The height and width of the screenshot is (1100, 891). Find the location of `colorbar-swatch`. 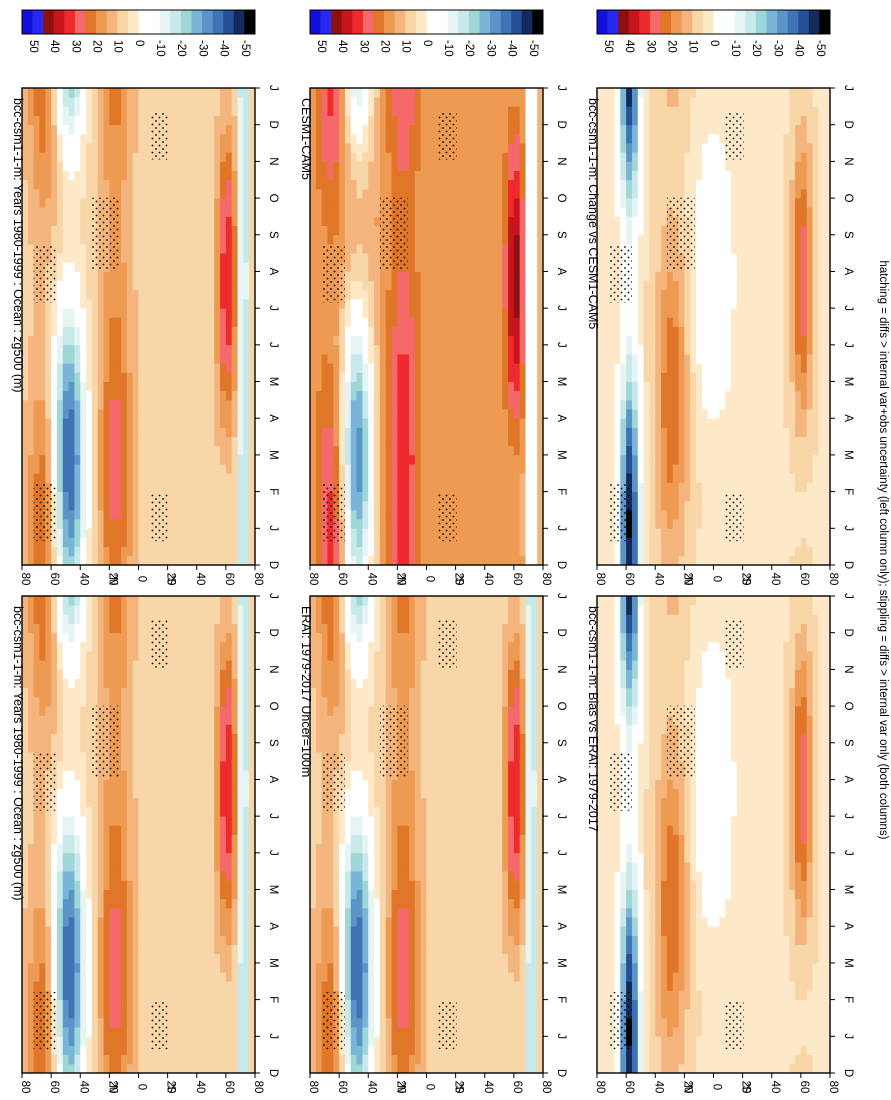

colorbar-swatch is located at coordinates (207, 22).